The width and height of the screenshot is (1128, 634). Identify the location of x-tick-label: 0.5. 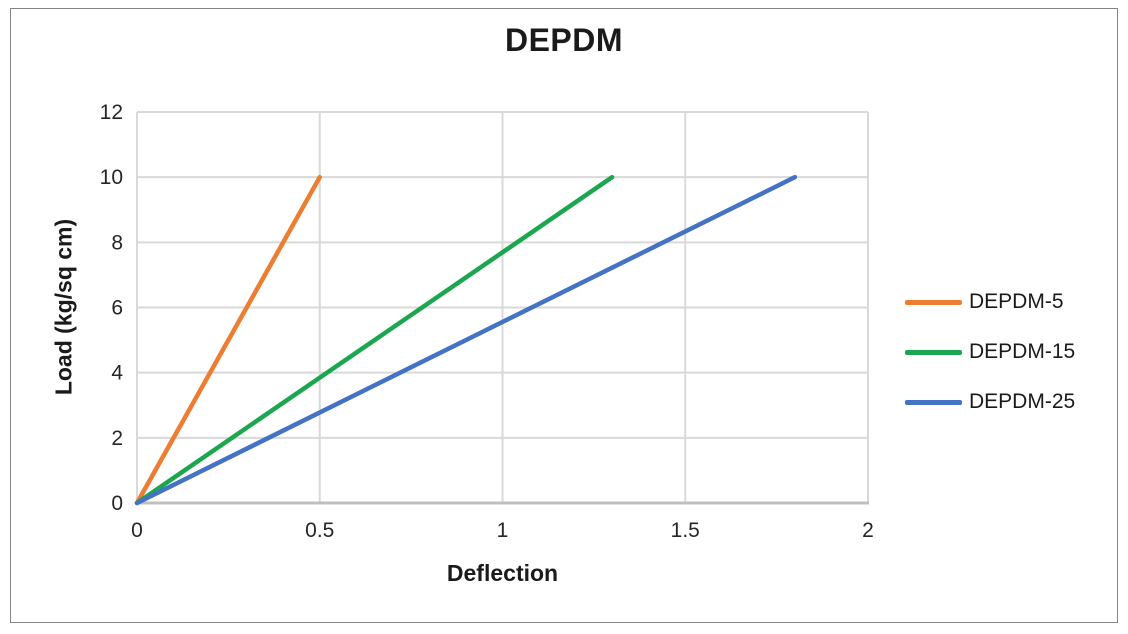
(319, 530).